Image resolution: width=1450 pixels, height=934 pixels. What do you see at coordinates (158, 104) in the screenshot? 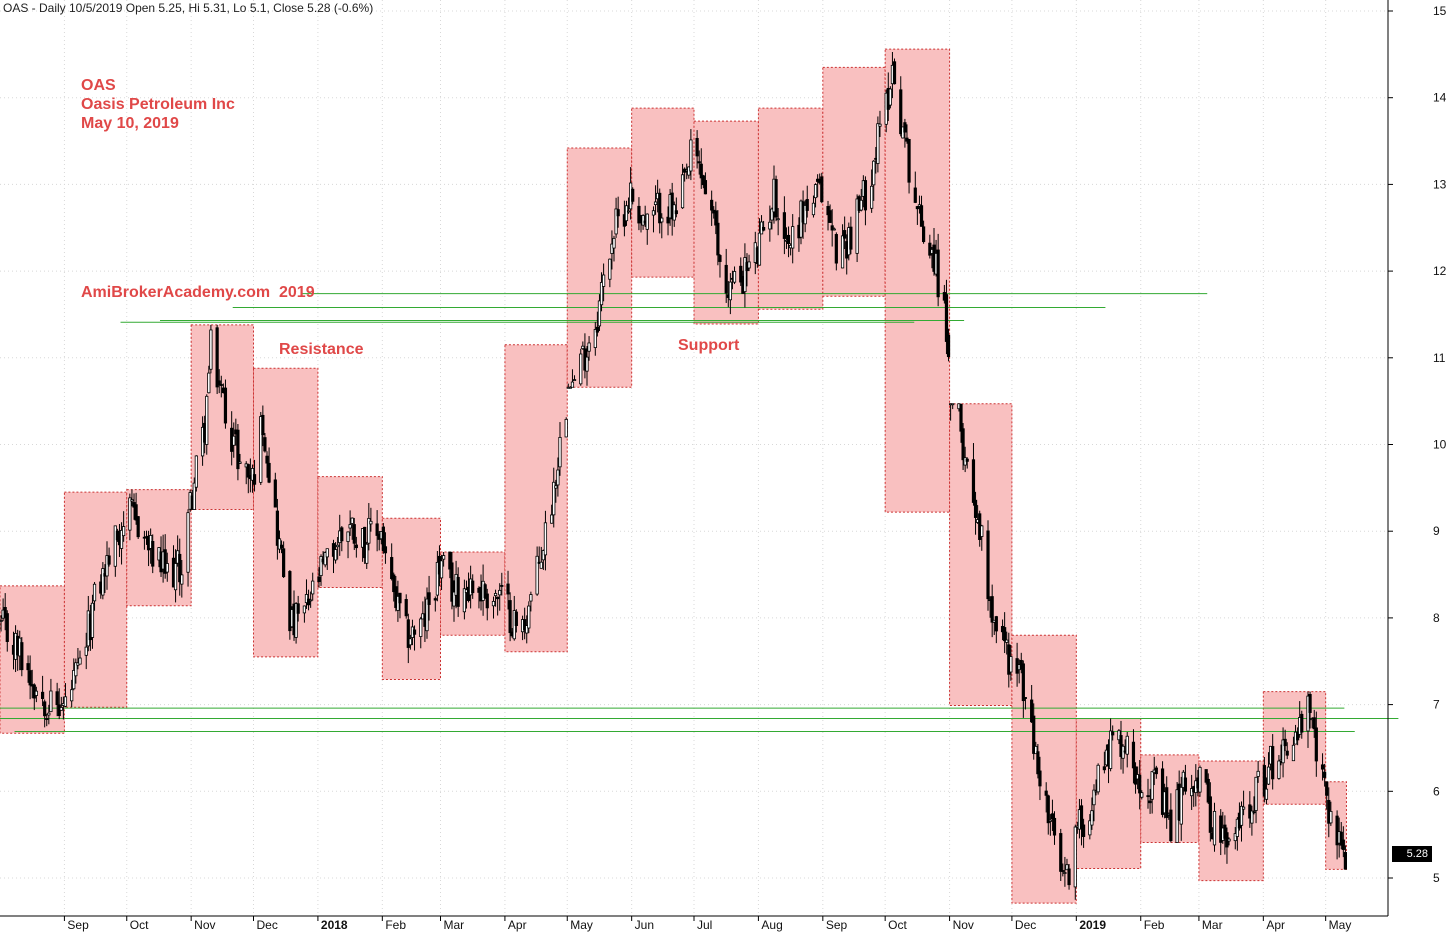
I see `company-annotation: Oasis Petroleum Inc` at bounding box center [158, 104].